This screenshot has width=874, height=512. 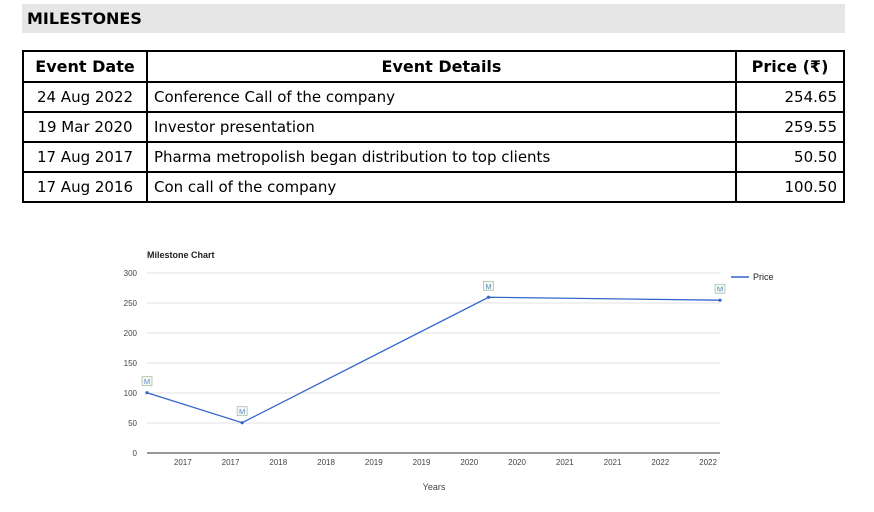 What do you see at coordinates (790, 97) in the screenshot?
I see `cell-price: 254.65` at bounding box center [790, 97].